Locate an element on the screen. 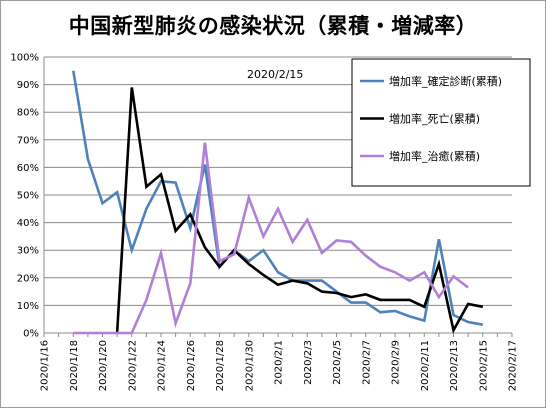  x-tick-label: 2020/1/26 is located at coordinates (191, 365).